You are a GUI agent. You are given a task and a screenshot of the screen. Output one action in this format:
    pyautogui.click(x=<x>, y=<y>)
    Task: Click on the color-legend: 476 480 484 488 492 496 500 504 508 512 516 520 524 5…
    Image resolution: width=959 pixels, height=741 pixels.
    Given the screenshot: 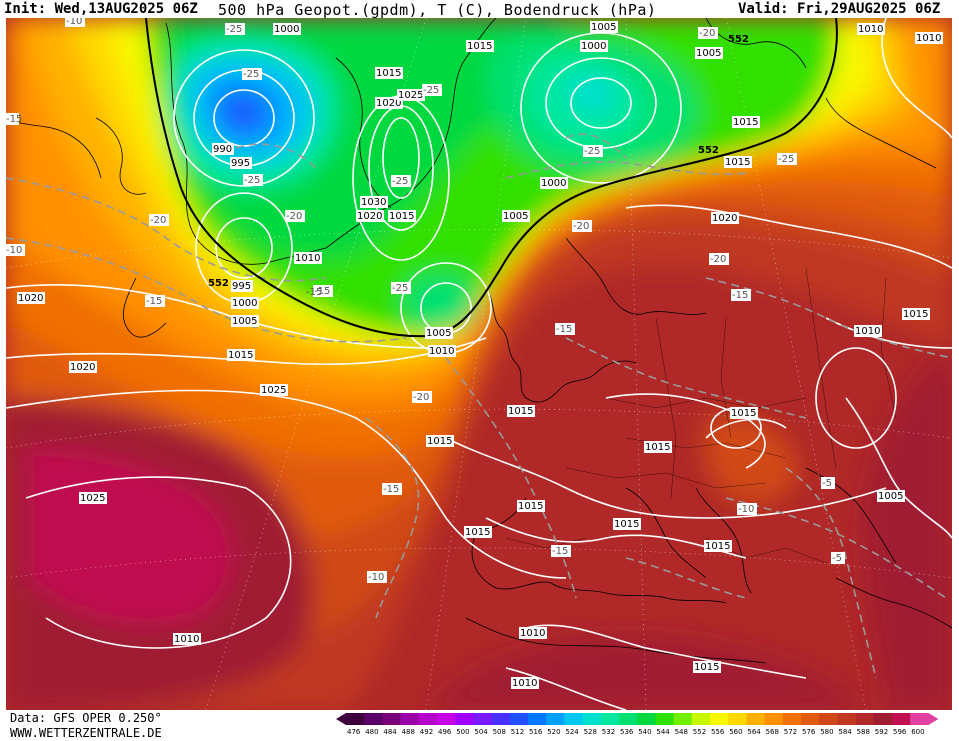 What is the action you would take?
    pyautogui.click(x=637, y=724)
    